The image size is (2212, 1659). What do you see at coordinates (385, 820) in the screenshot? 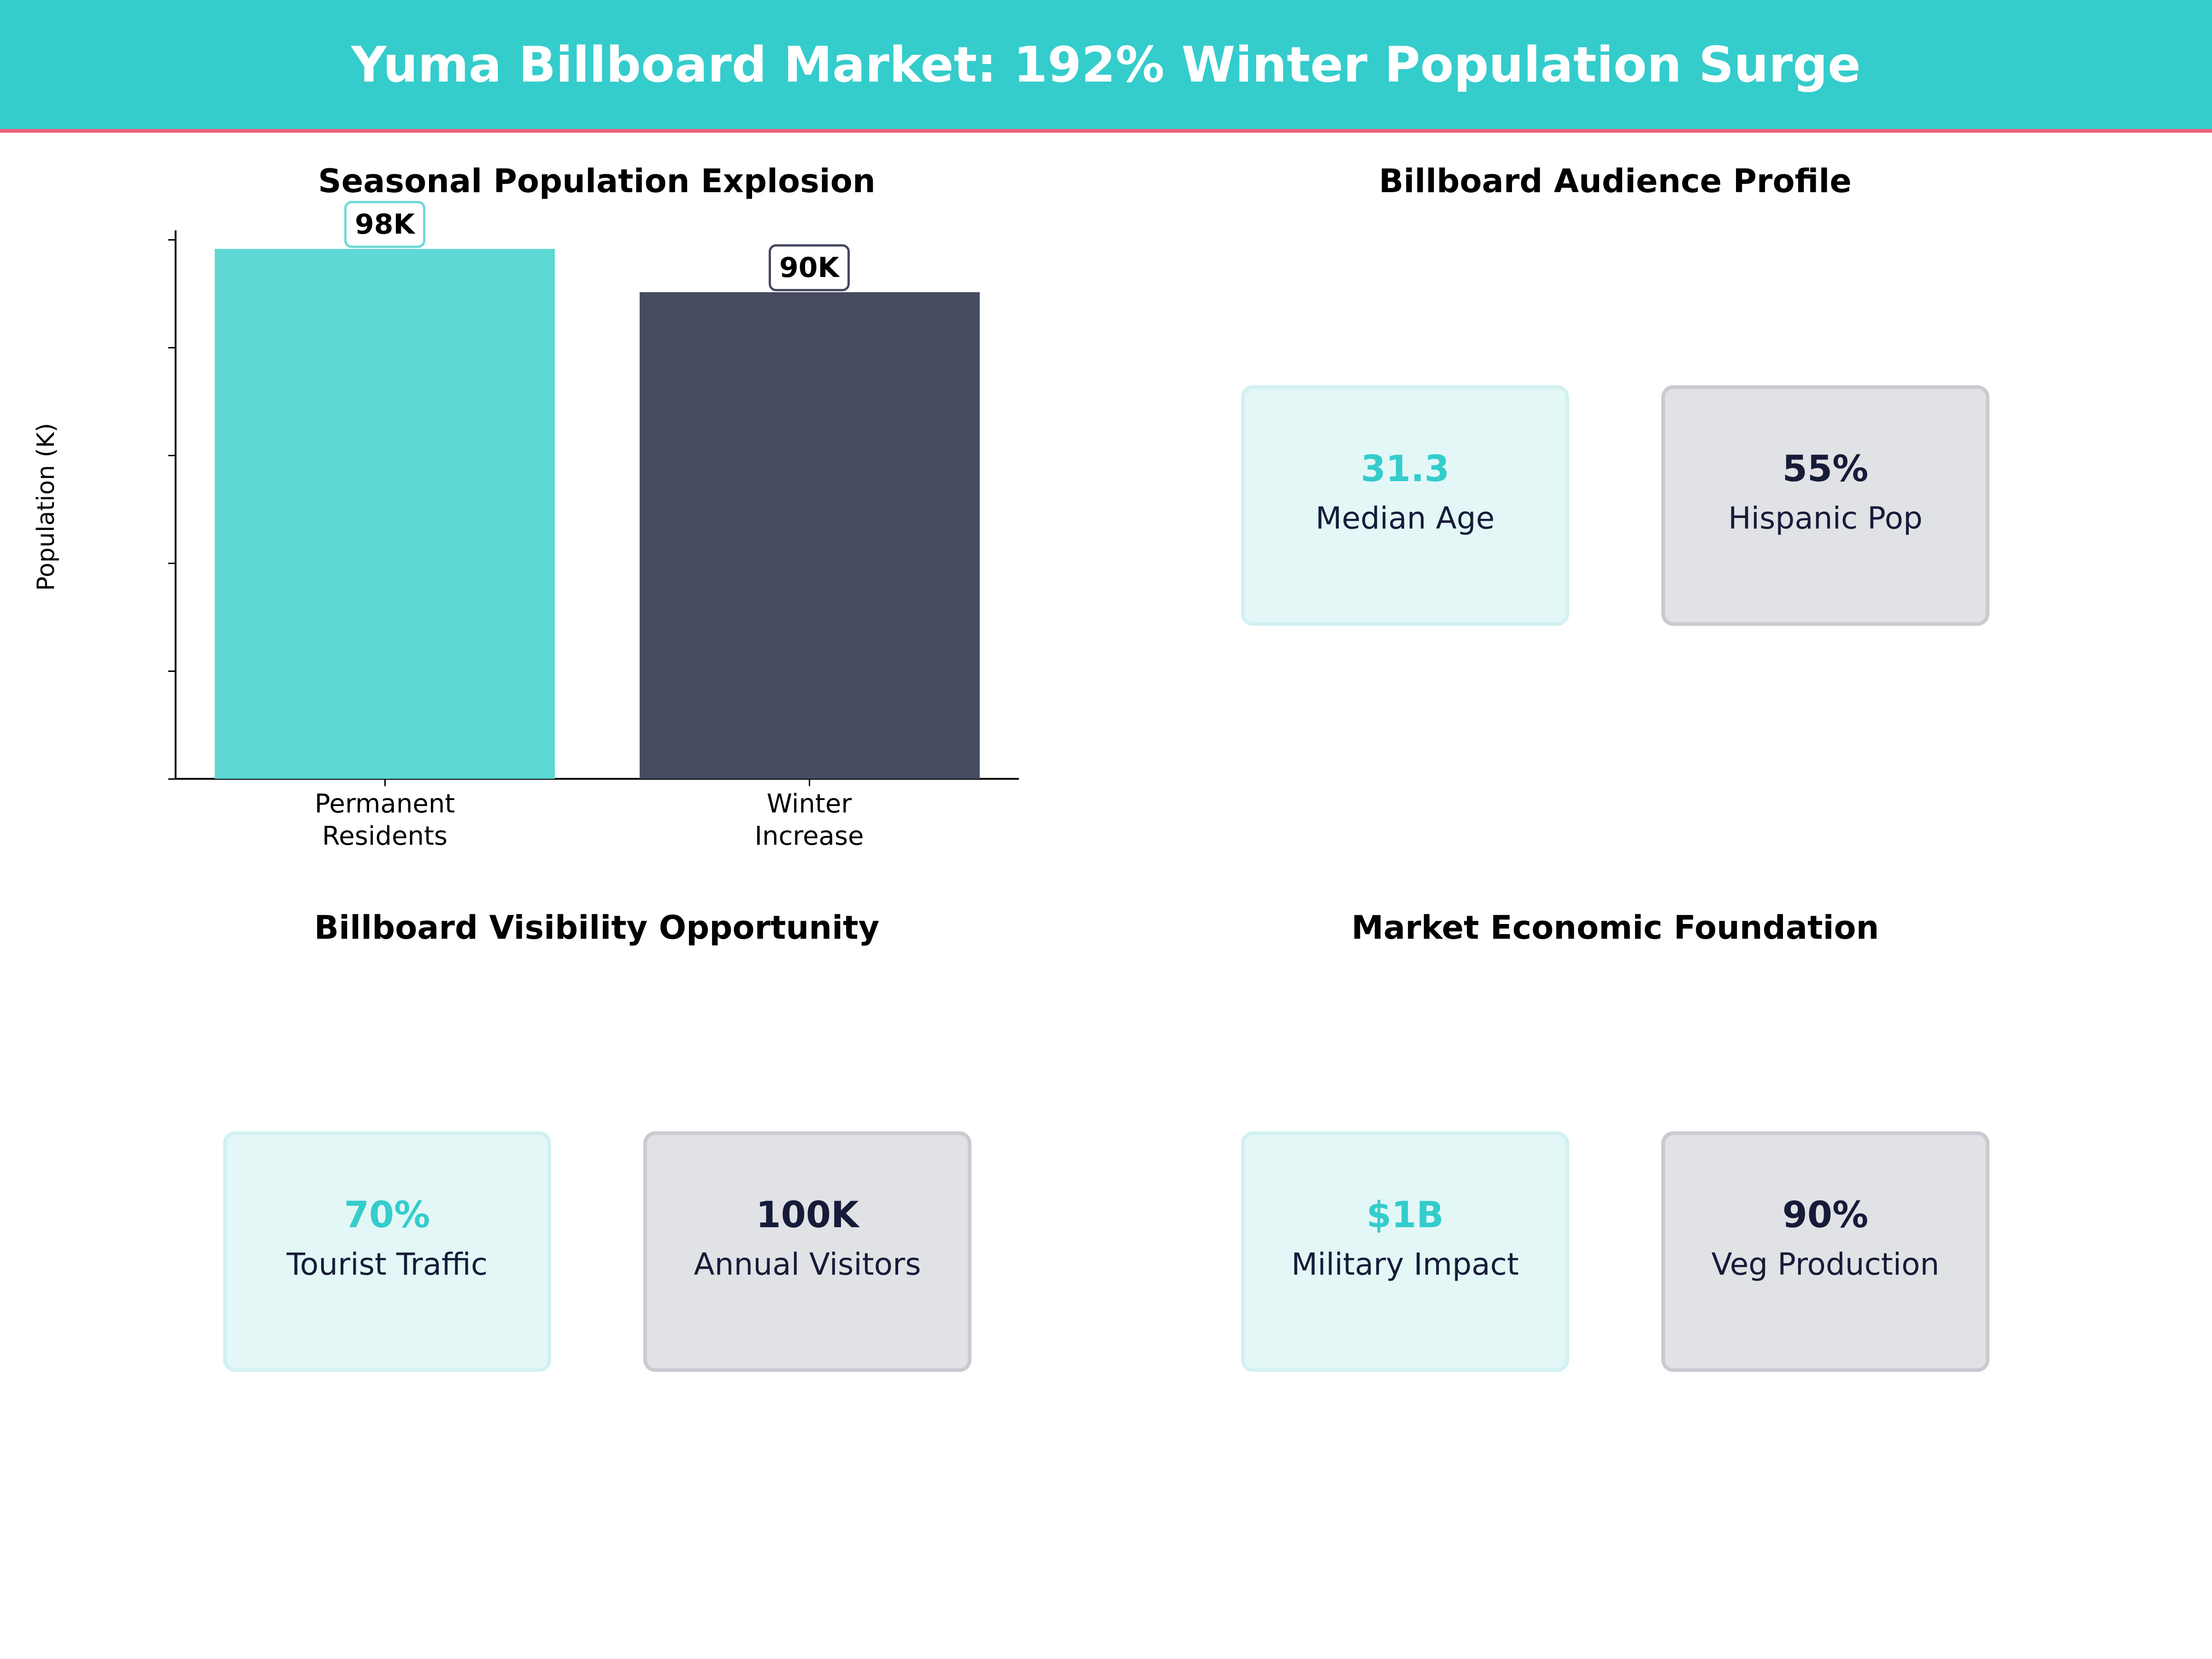
I see `x-tick-label: Permanent Residents` at bounding box center [385, 820].